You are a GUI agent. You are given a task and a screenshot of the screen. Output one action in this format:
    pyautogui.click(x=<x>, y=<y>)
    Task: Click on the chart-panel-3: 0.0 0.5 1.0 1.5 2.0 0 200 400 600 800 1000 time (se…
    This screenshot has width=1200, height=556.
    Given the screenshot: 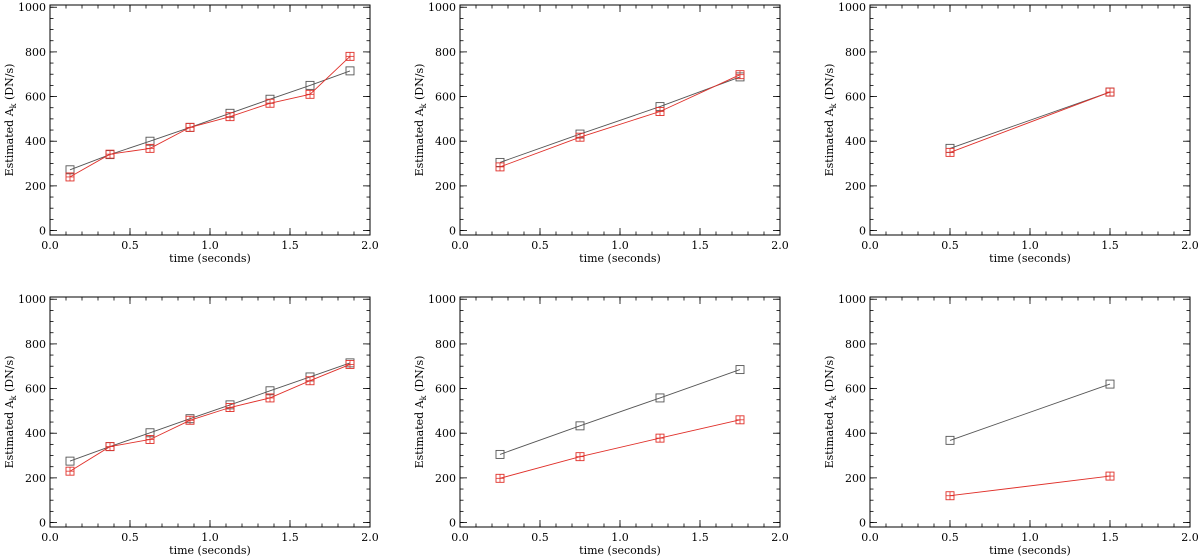 What is the action you would take?
    pyautogui.click(x=1011, y=133)
    